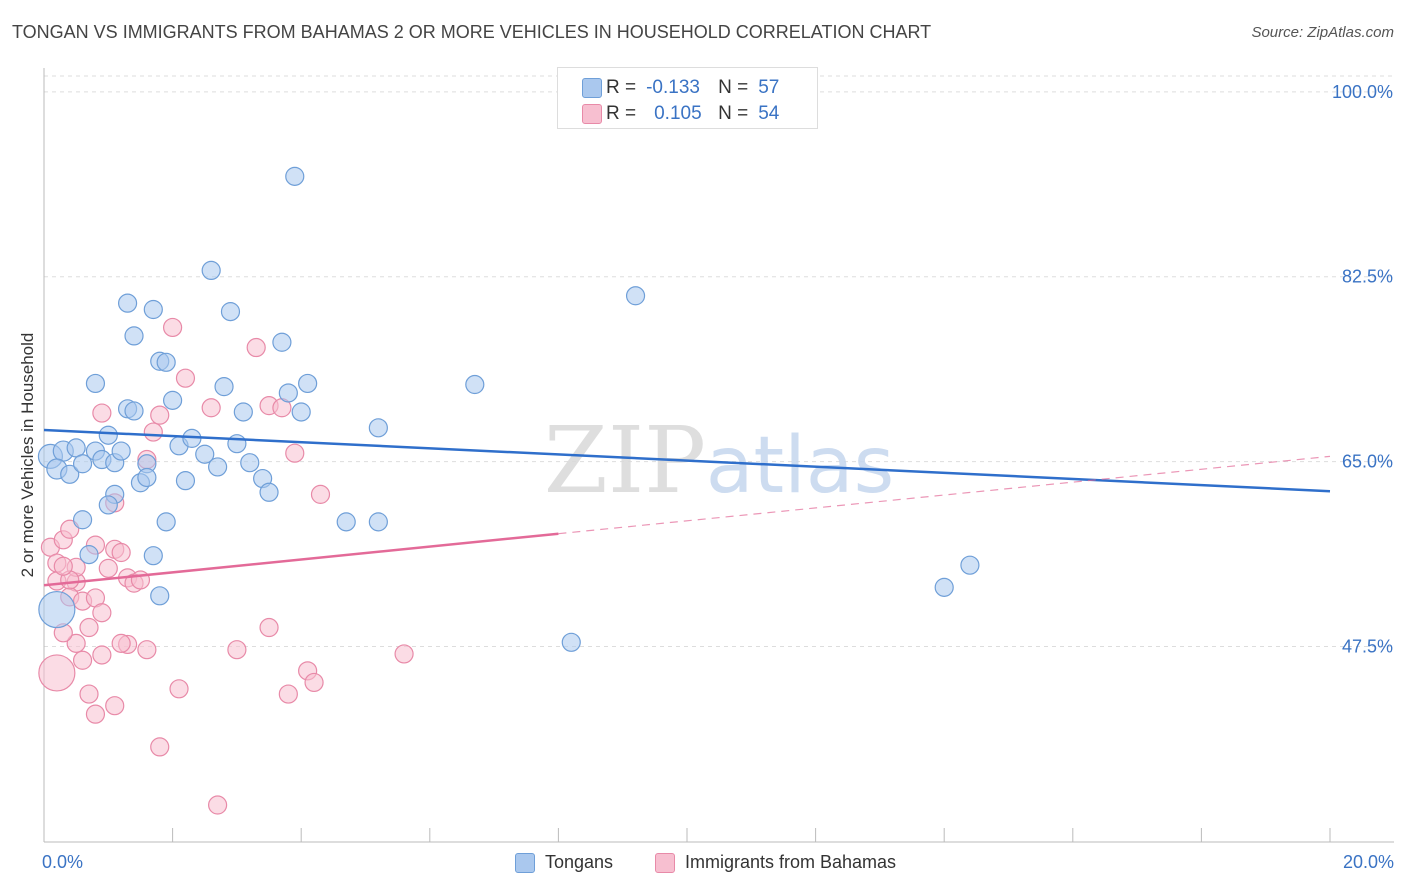 Image resolution: width=1406 pixels, height=892 pixels. I want to click on watermark: ZIP atlas, so click(719, 460).